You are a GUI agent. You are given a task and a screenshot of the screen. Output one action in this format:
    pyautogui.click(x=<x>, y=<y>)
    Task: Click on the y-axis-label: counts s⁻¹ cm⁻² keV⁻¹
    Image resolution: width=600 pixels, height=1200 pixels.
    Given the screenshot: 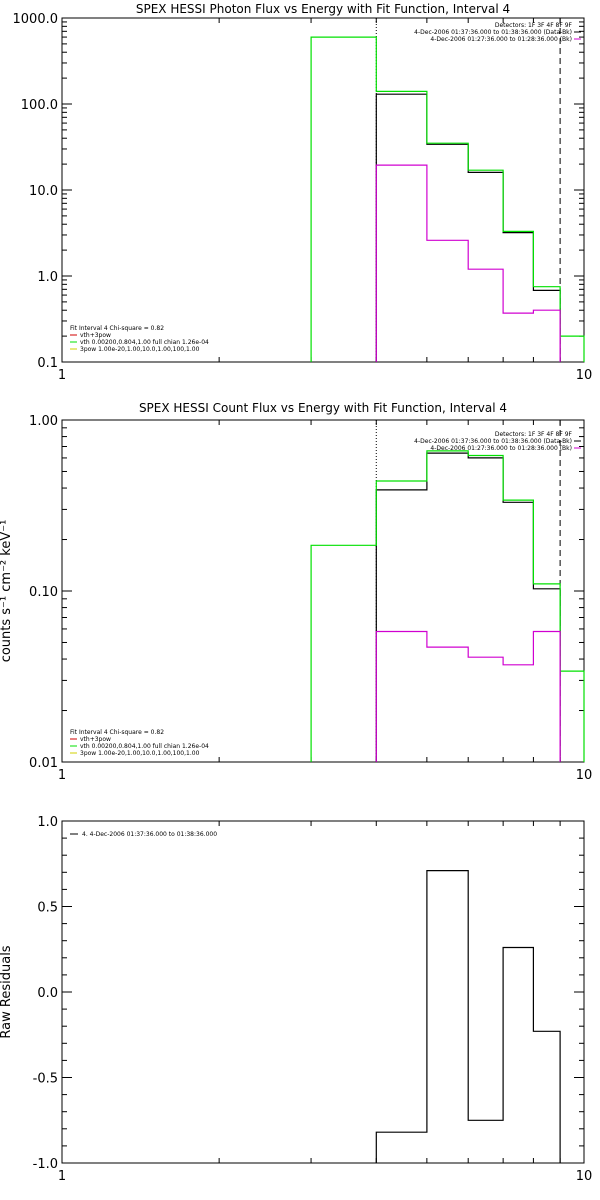 What is the action you would take?
    pyautogui.click(x=7, y=591)
    